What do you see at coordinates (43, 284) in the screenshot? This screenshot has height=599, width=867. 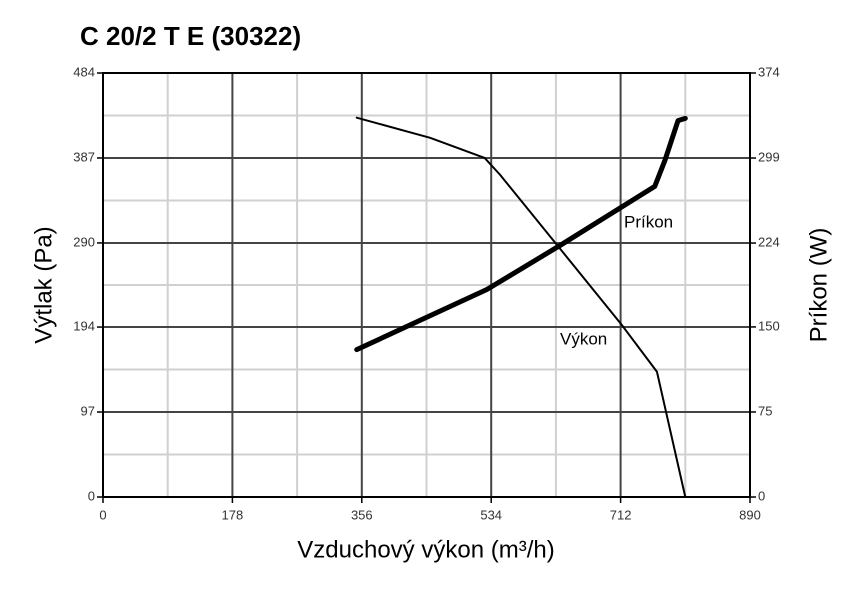 I see `y-axis-title: Výtlak (Pa)` at bounding box center [43, 284].